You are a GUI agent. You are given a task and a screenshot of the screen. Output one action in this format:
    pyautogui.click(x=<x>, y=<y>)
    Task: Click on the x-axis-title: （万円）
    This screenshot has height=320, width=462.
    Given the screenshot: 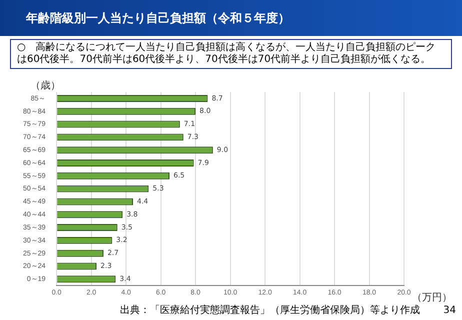 What is the action you would take?
    pyautogui.click(x=432, y=298)
    